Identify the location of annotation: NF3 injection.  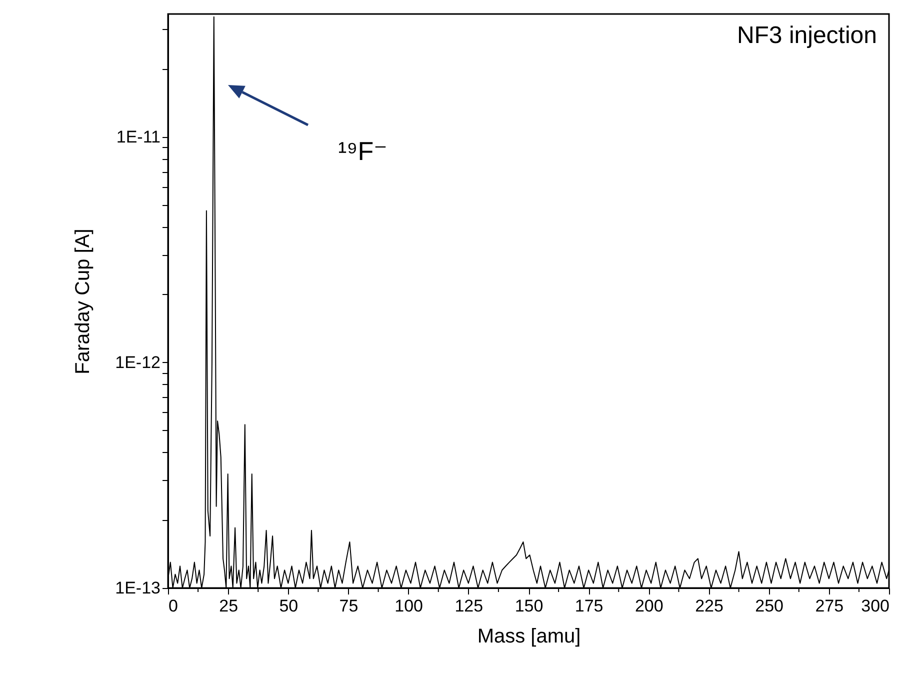
(806, 35).